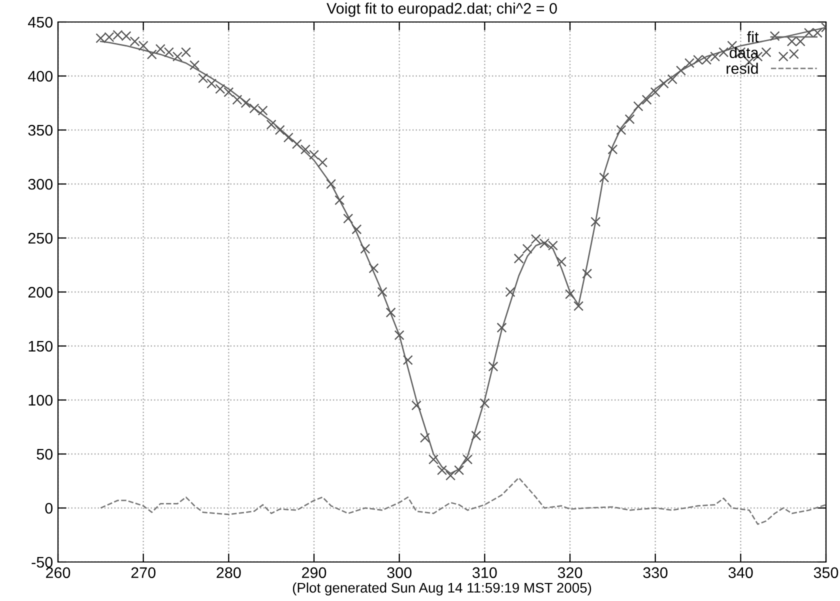 Image resolution: width=840 pixels, height=601 pixels. Describe the element at coordinates (44, 454) in the screenshot. I see `y-tick-label: 50` at that location.